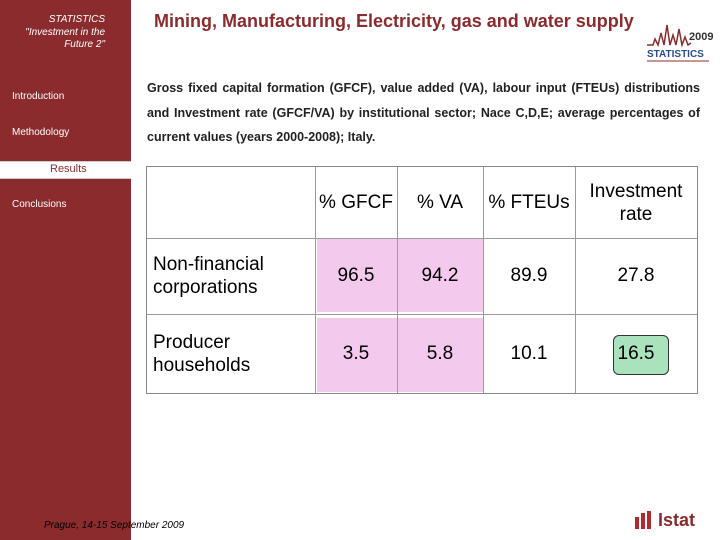 This screenshot has height=540, width=720. What do you see at coordinates (677, 520) in the screenshot?
I see `istat-wordmark: Istat` at bounding box center [677, 520].